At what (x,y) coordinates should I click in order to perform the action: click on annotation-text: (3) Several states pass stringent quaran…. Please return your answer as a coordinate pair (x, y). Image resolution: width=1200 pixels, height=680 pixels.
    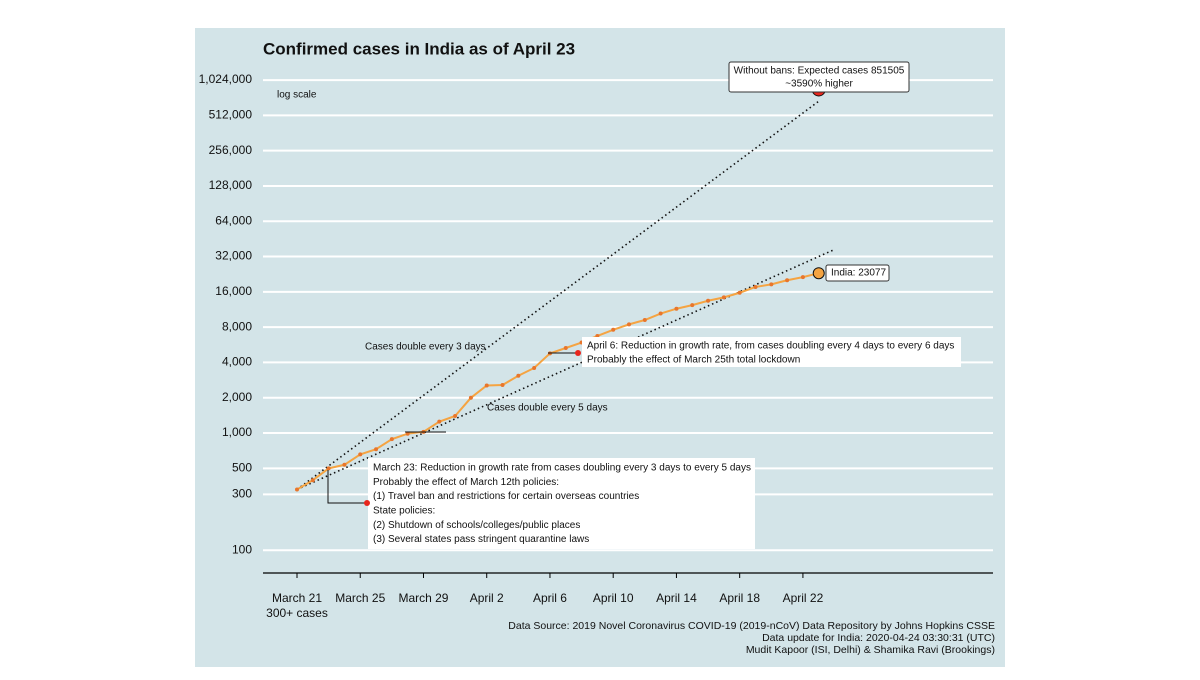
    Looking at the image, I should click on (481, 539).